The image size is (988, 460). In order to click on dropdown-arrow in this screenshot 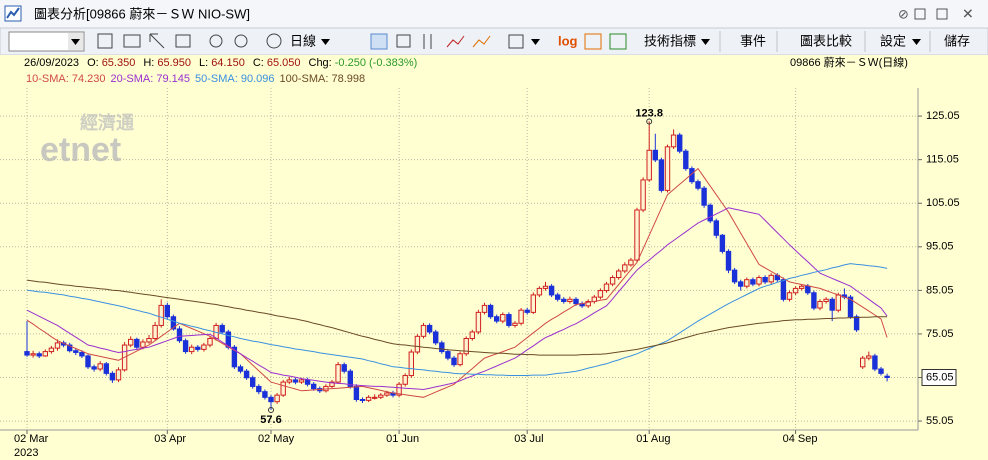, I will do `click(75, 42)`.